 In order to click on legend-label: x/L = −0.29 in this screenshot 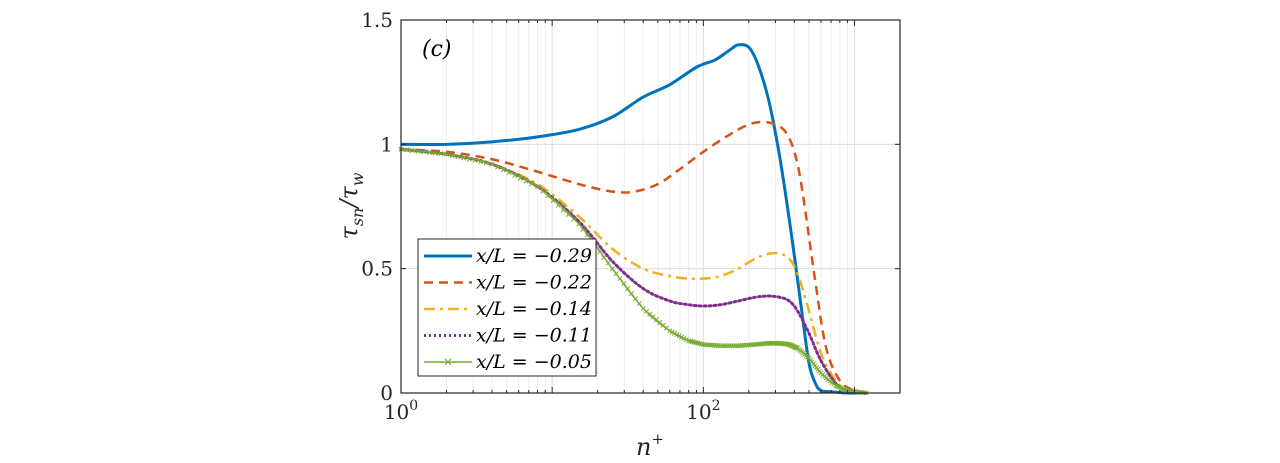, I will do `click(534, 256)`.